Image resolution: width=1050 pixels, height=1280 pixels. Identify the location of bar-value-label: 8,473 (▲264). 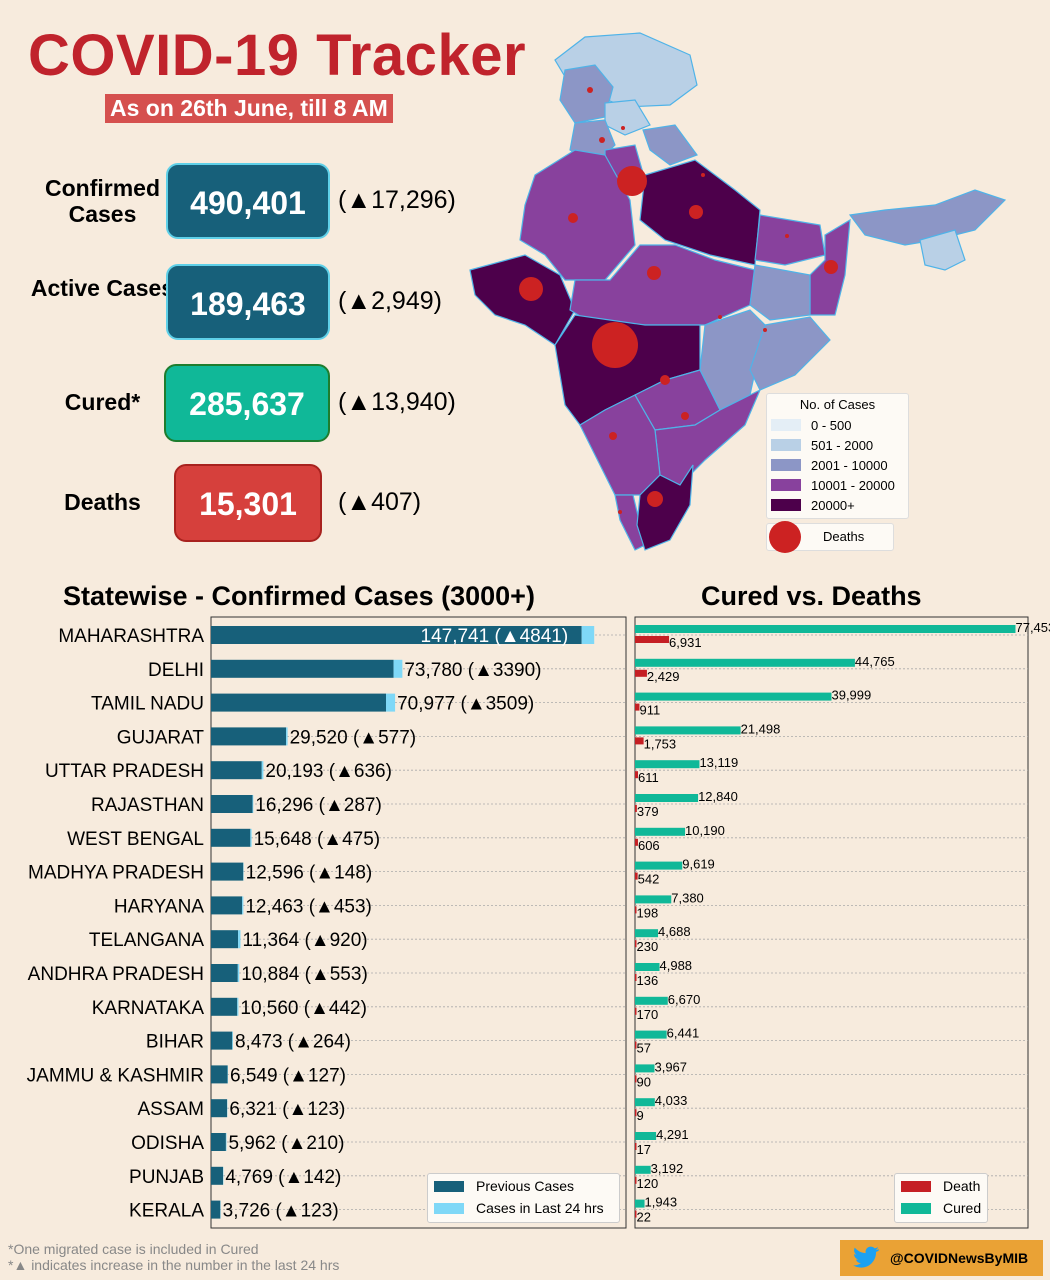
(293, 1042).